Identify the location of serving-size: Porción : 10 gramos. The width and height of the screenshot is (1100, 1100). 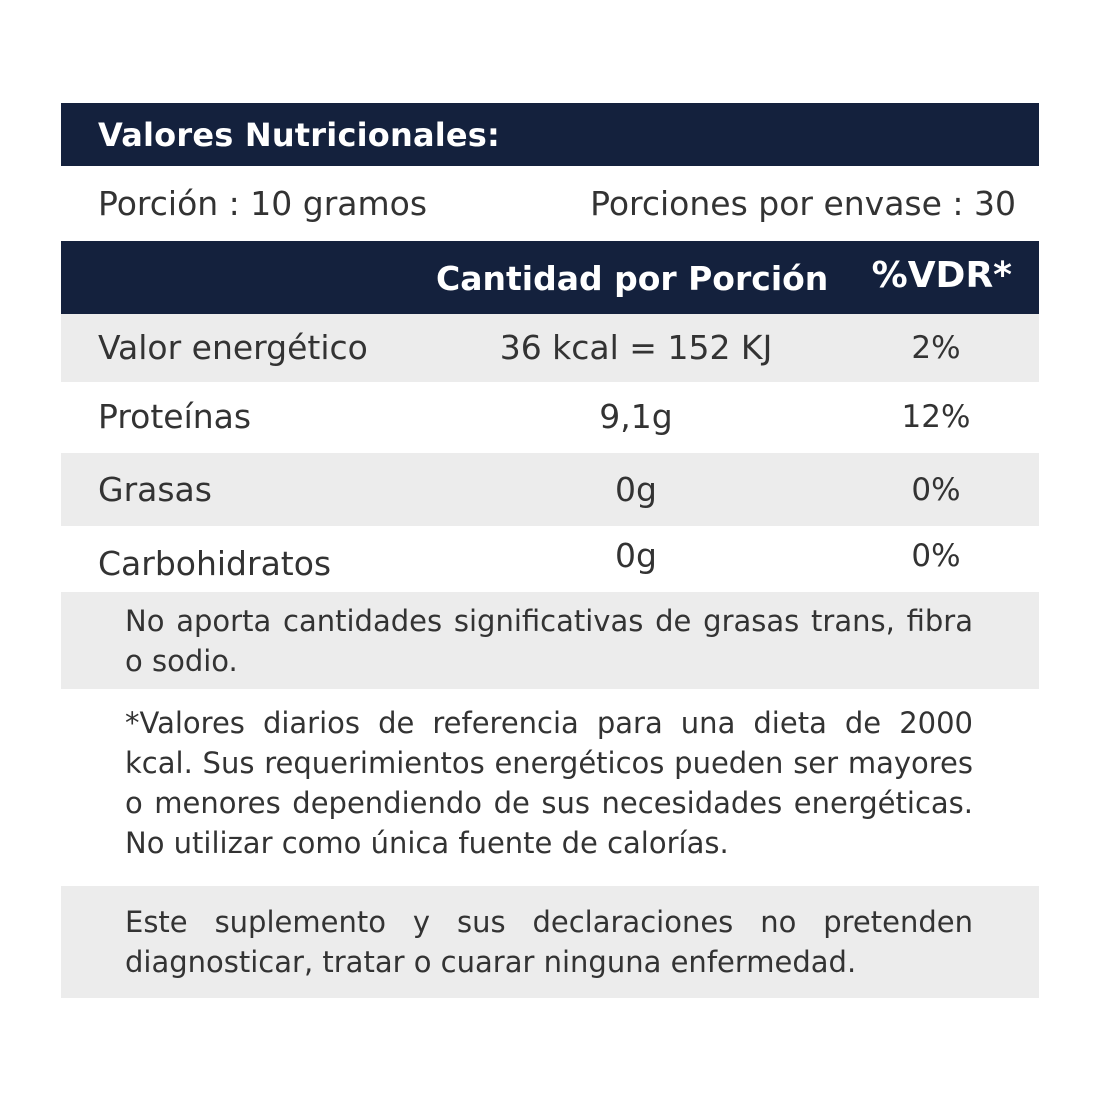
(263, 203).